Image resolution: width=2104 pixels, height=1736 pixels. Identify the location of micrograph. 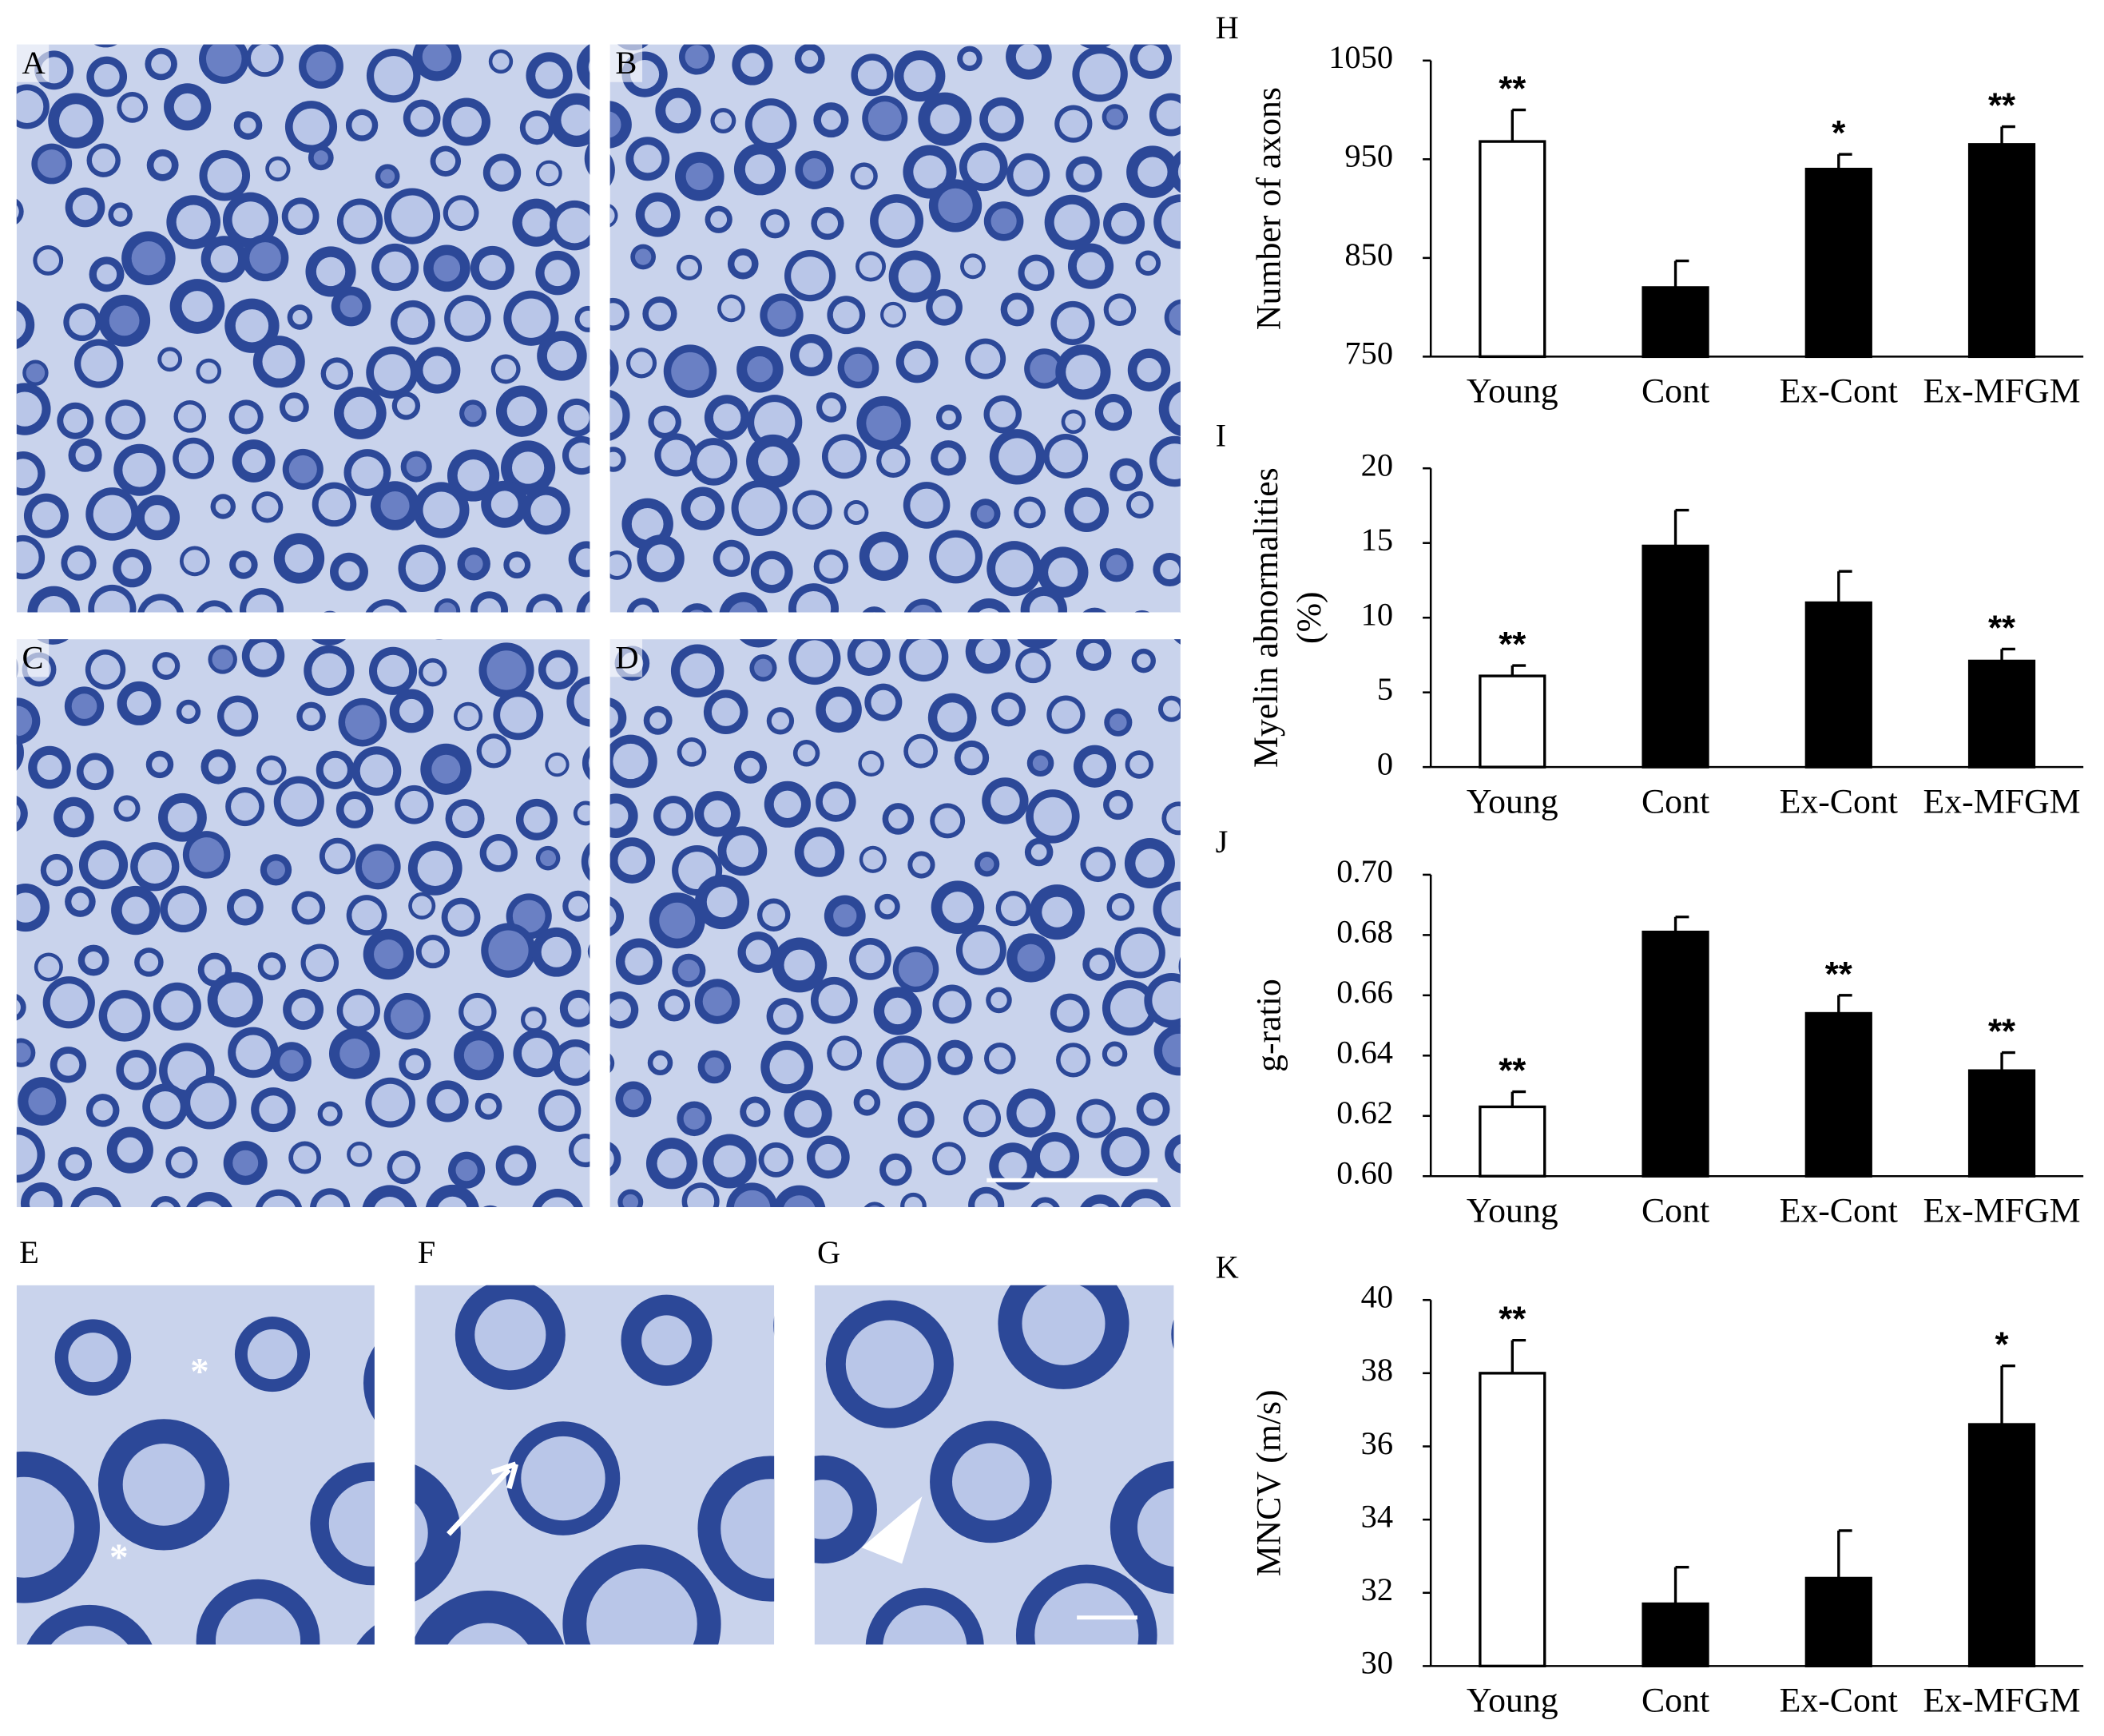
(931, 306).